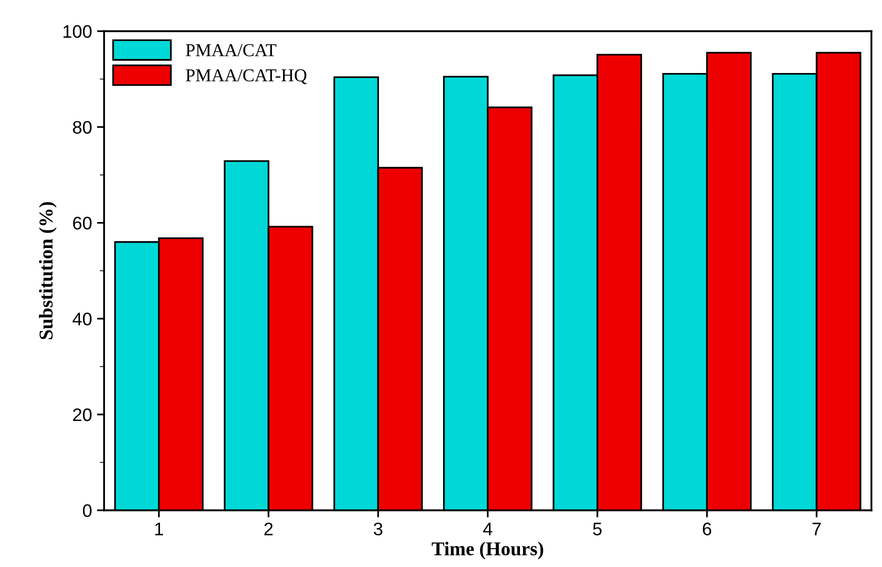 This screenshot has height=567, width=882. Describe the element at coordinates (816, 529) in the screenshot. I see `x-tick-label: 7` at that location.